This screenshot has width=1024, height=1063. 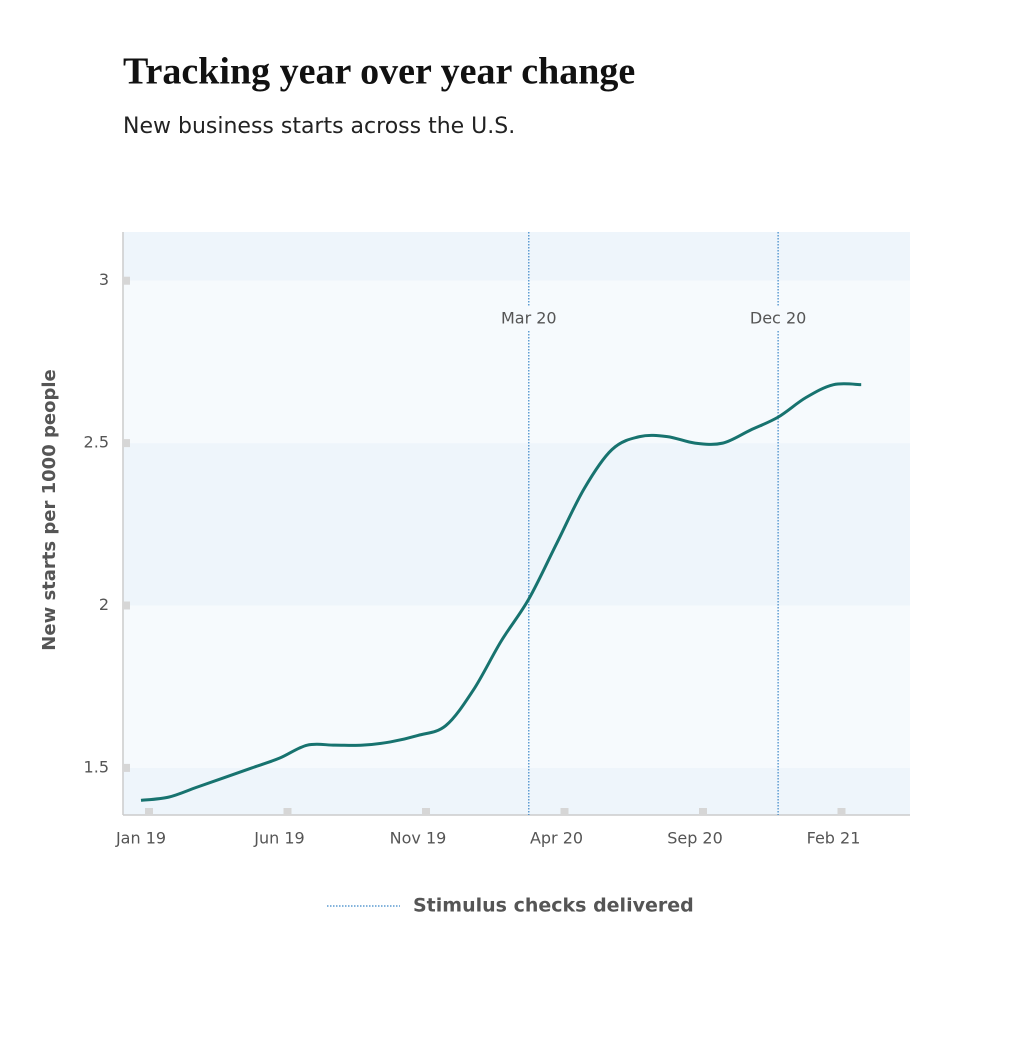 What do you see at coordinates (140, 838) in the screenshot?
I see `x-tick-label: Jan 19` at bounding box center [140, 838].